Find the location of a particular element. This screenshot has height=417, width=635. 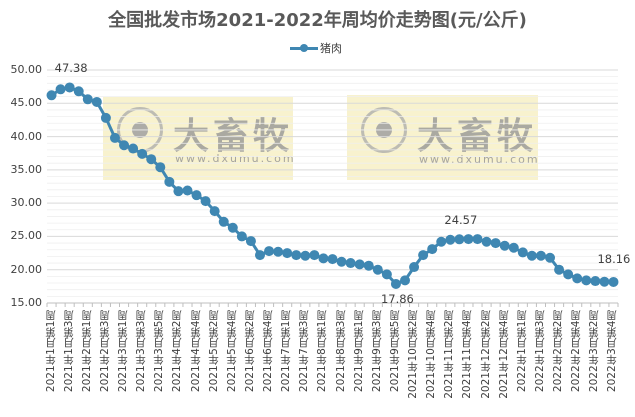

y-tick-label: 20.00 is located at coordinates (26, 269).